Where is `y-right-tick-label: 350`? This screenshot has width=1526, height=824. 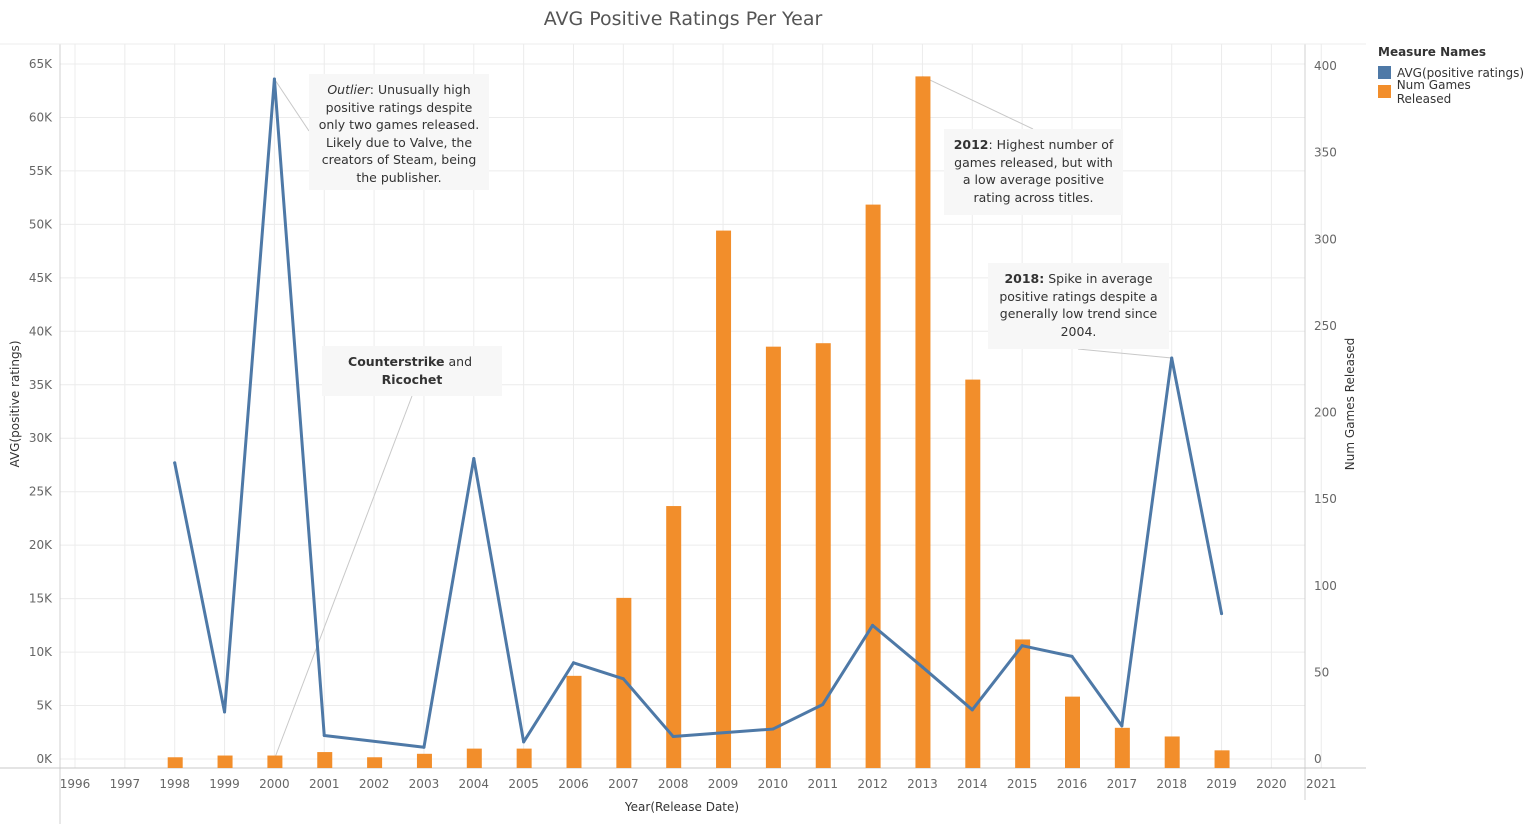
y-right-tick-label: 350 is located at coordinates (1325, 153).